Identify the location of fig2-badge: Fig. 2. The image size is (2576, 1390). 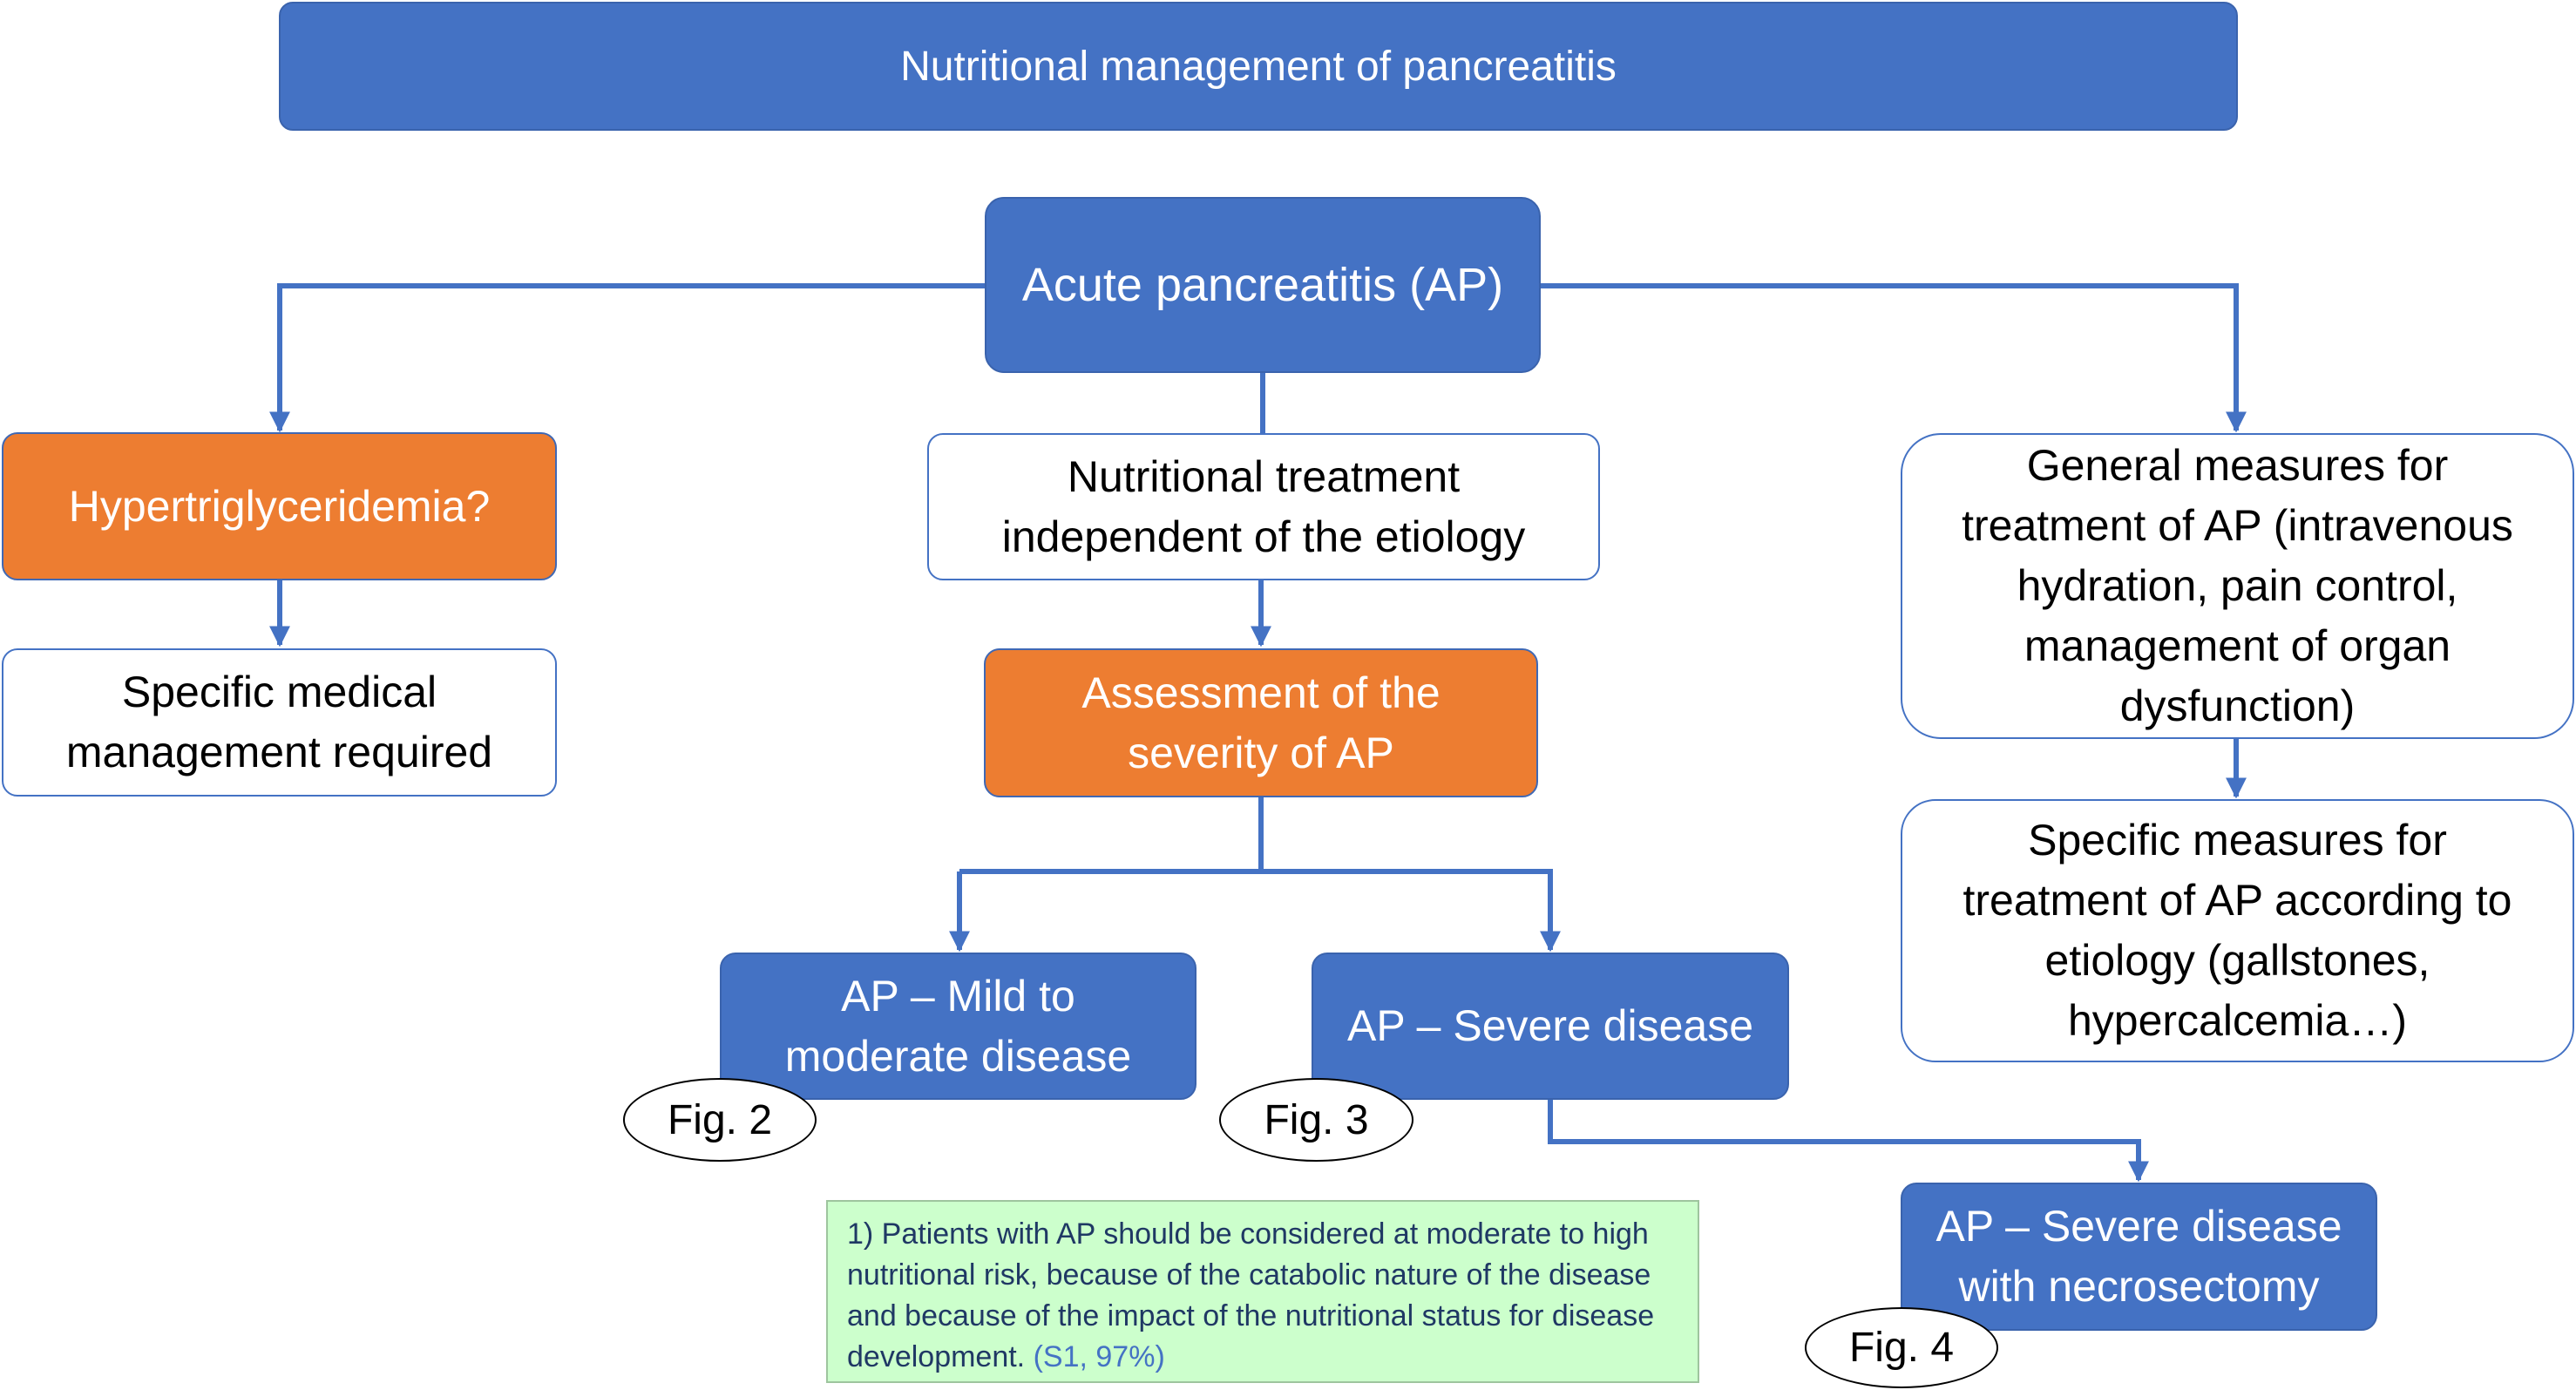
(720, 1120).